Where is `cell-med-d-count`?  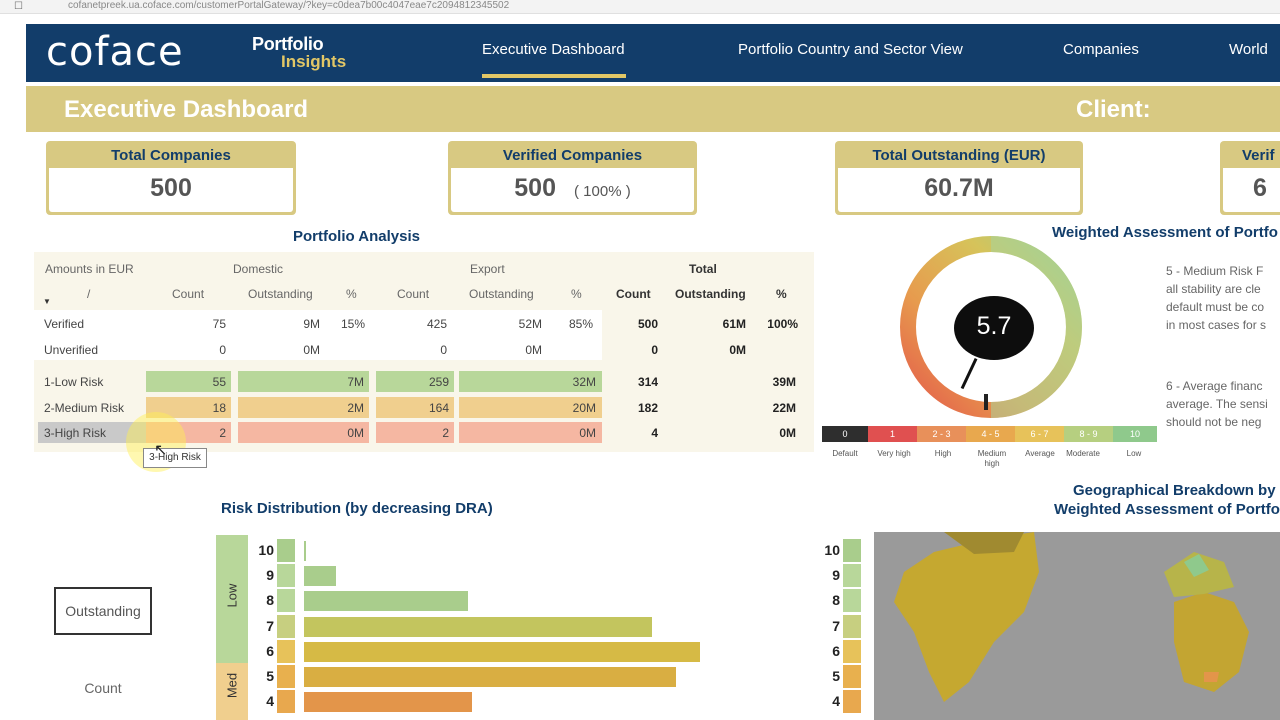 cell-med-d-count is located at coordinates (188, 407).